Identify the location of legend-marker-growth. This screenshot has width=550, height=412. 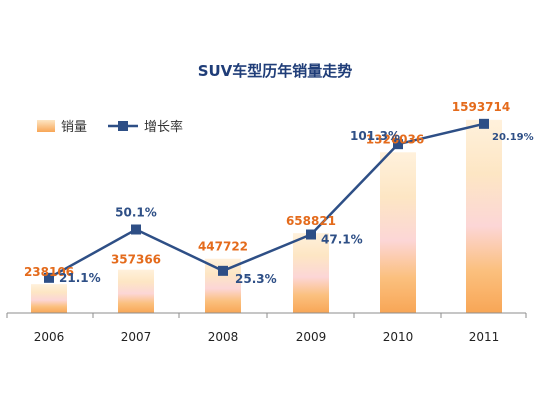
(123, 126).